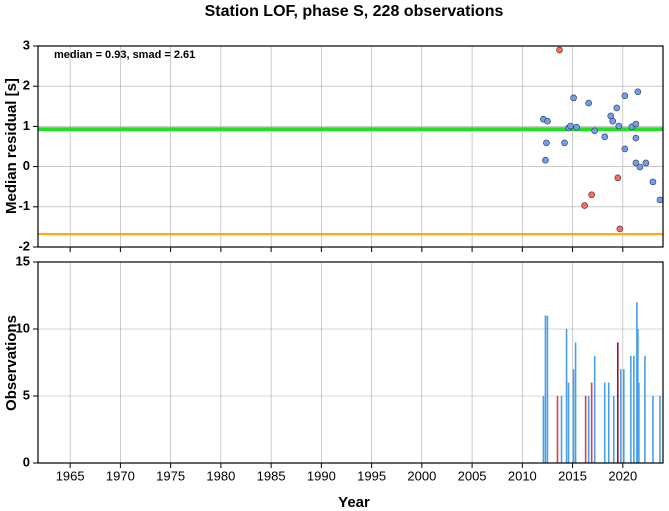 The height and width of the screenshot is (511, 669). I want to click on chart-title: Station LOF, phase S, 228 observations, so click(354, 11).